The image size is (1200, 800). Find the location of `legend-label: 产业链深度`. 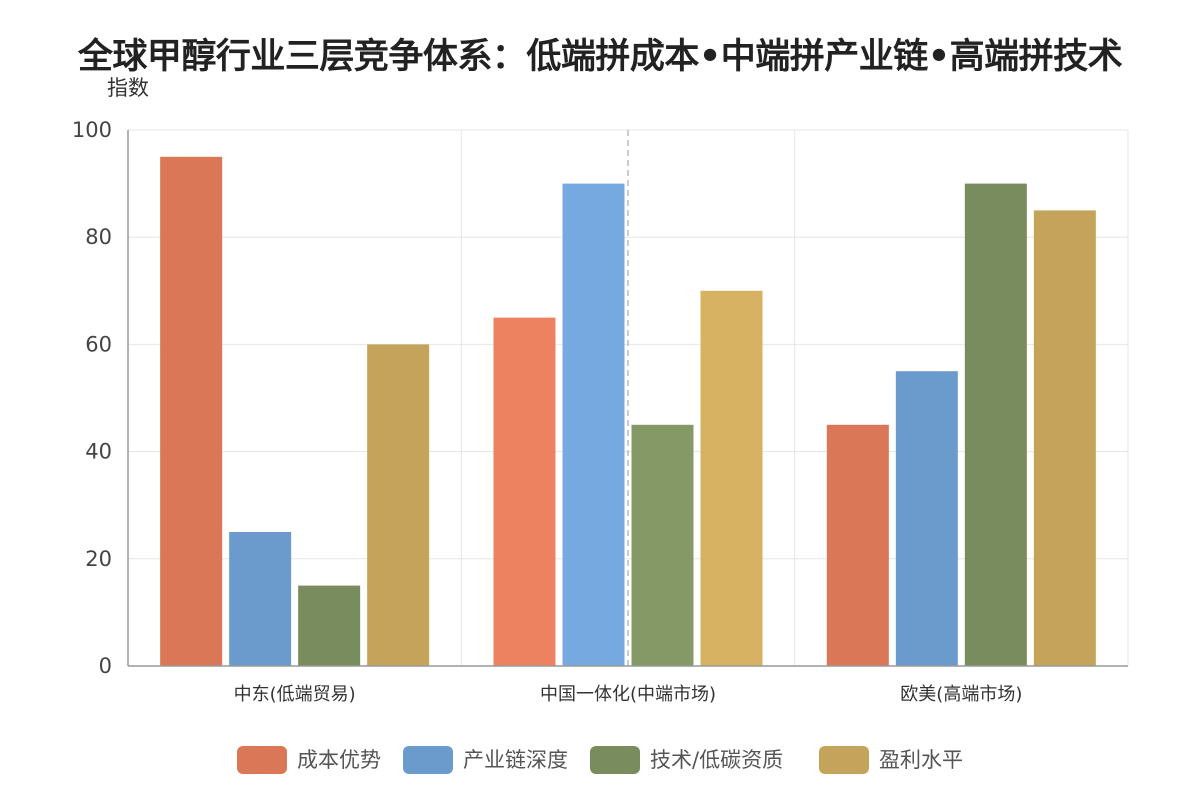

legend-label: 产业链深度 is located at coordinates (515, 760).